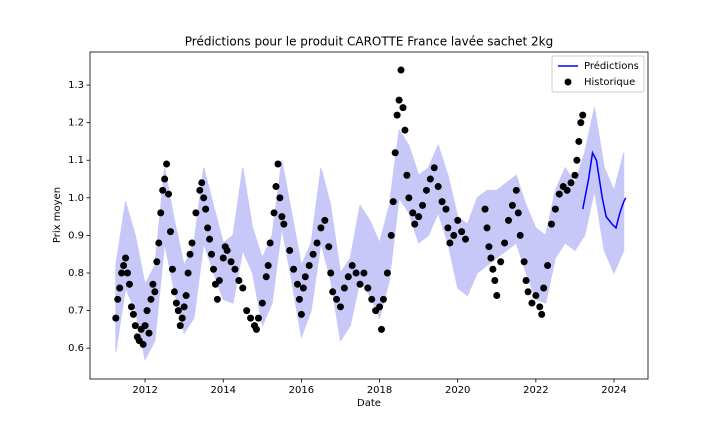 The image size is (720, 432). I want to click on y-tick-label: 0.7, so click(76, 311).